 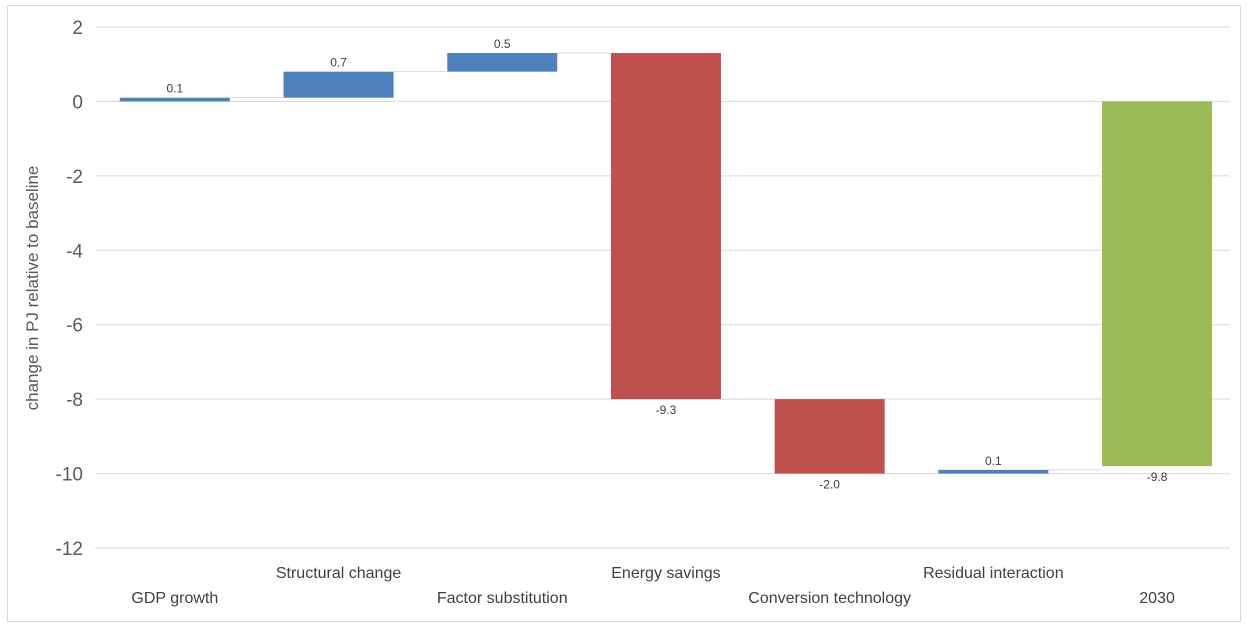 I want to click on data-label: 0.7, so click(x=338, y=63).